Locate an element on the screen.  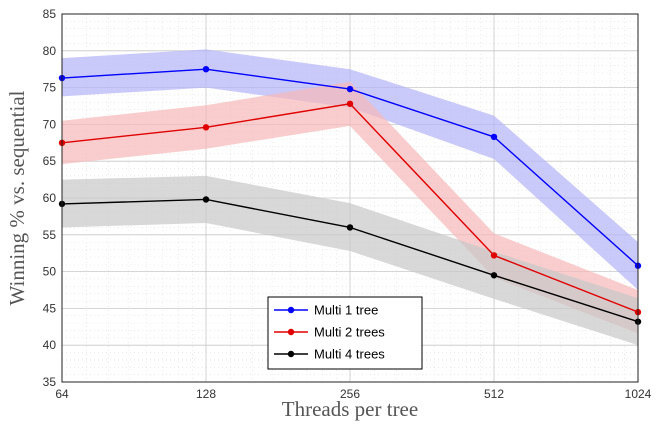
y-tick-label: 55 is located at coordinates (50, 235).